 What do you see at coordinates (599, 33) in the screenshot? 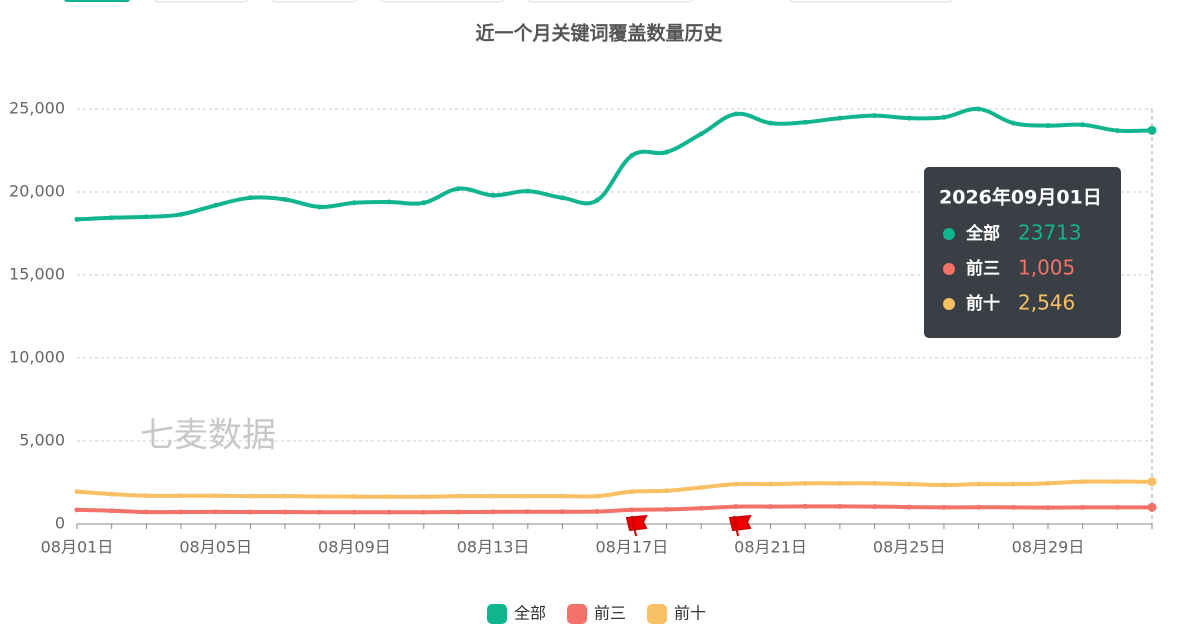
I see `chart-title: 近一个月关键词覆盖数量历史` at bounding box center [599, 33].